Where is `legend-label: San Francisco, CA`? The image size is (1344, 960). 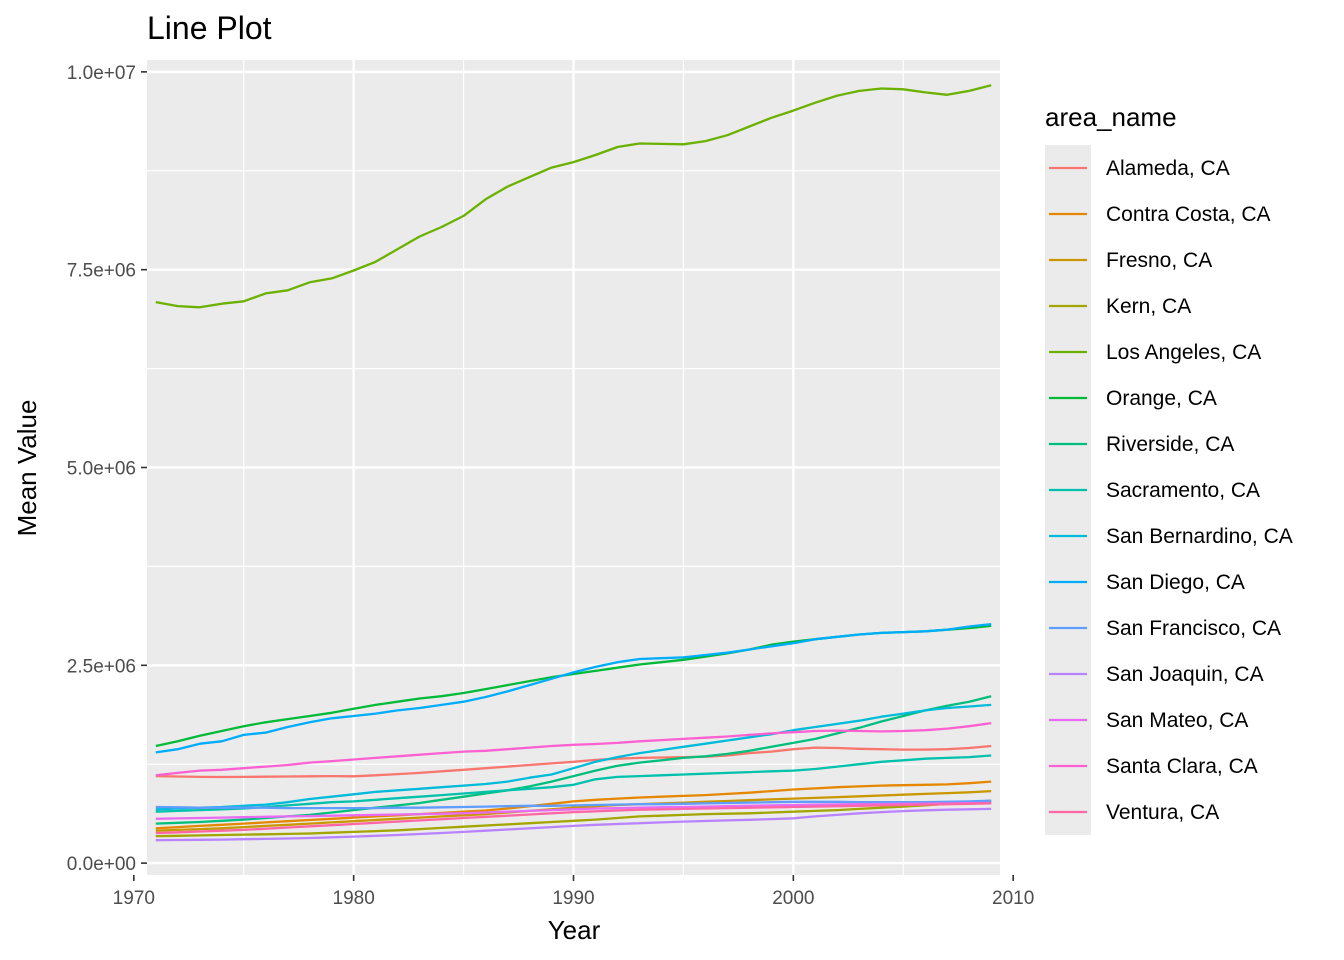 legend-label: San Francisco, CA is located at coordinates (1193, 628).